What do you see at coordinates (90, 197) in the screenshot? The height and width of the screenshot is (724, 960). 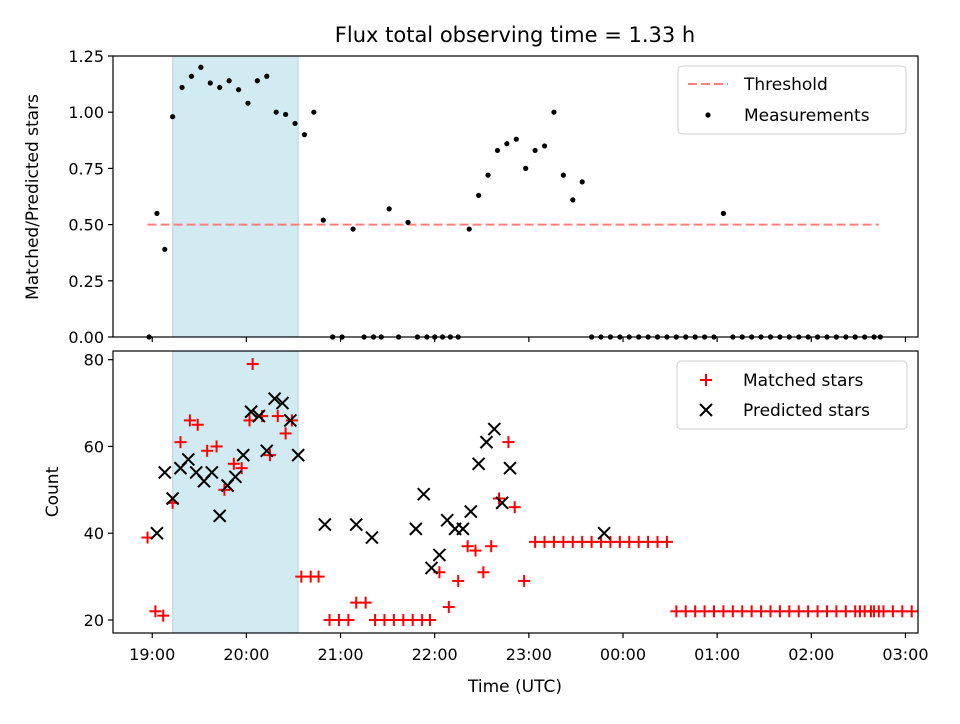 I see `top-y-axis: 0.00 0.25 0.50 0.75 1.00 1.25` at bounding box center [90, 197].